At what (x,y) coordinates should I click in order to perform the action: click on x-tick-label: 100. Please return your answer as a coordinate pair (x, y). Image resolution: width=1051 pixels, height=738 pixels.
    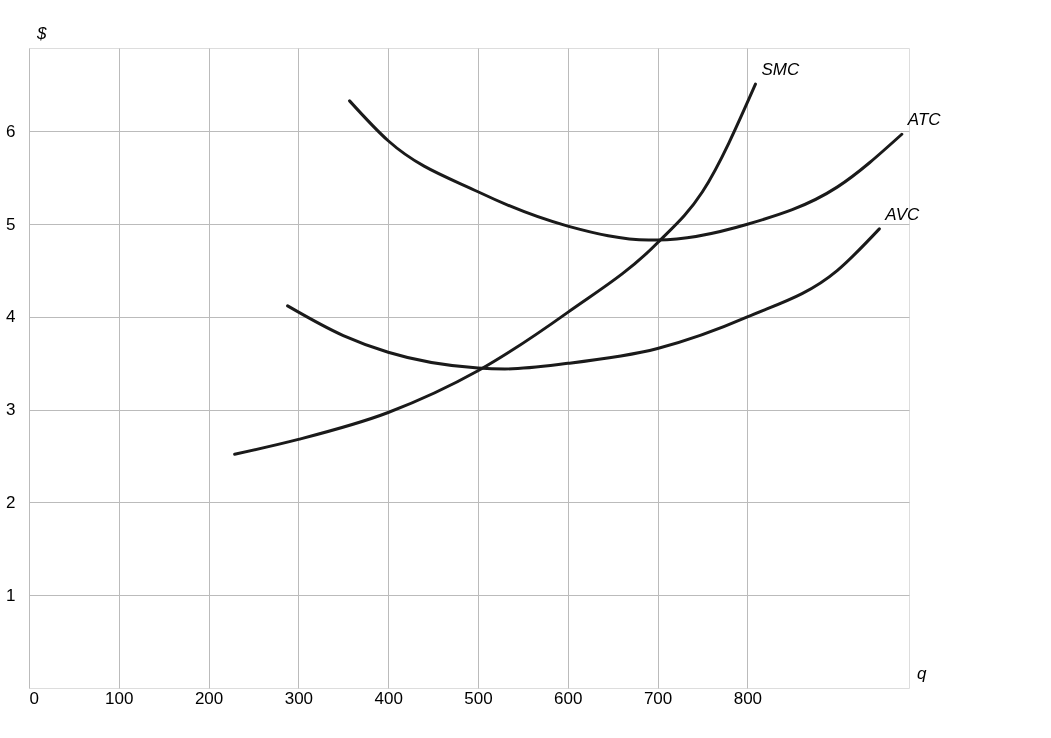
    Looking at the image, I should click on (119, 698).